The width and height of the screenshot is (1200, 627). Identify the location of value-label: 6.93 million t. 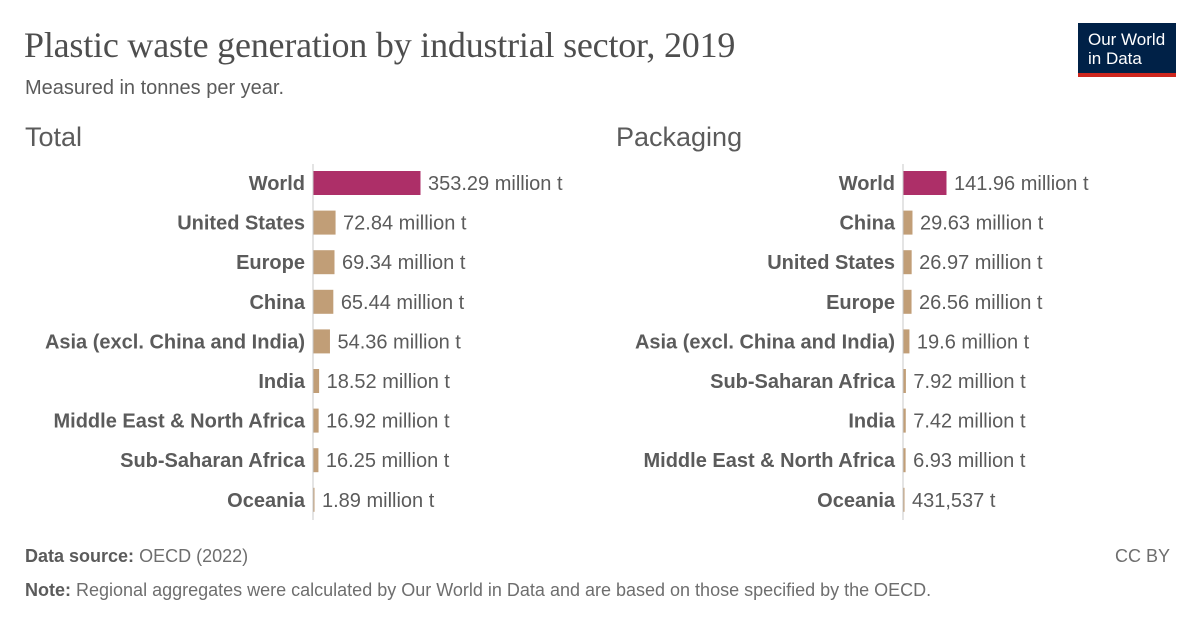
(969, 461).